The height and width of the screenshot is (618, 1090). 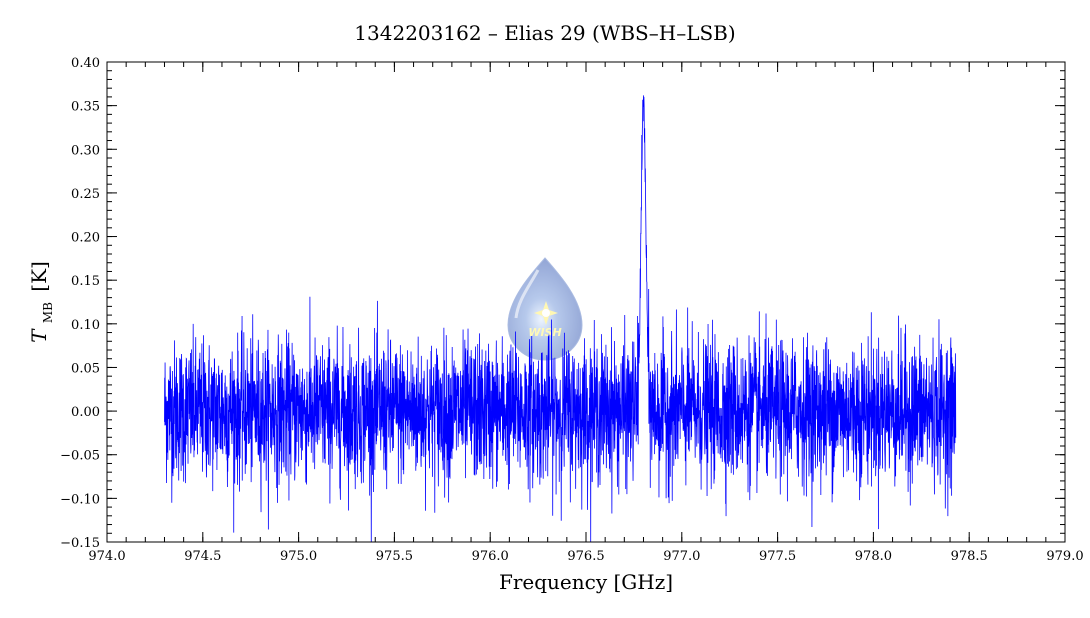 I want to click on y-tick-label: 0.10, so click(x=85, y=325).